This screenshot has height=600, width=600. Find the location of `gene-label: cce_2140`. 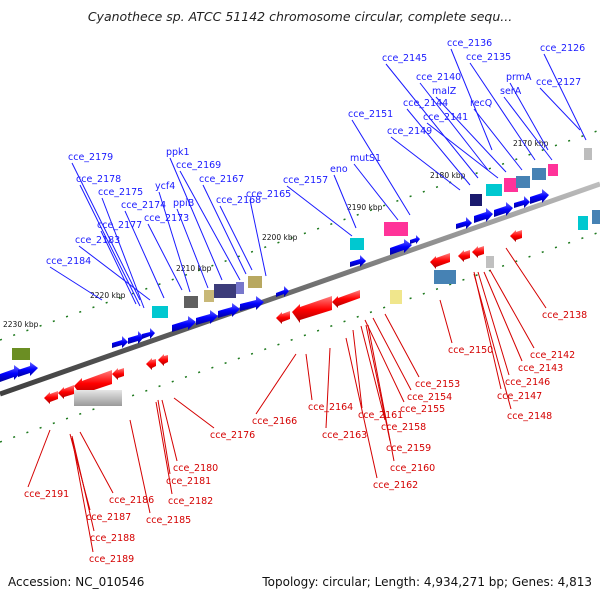

gene-label: cce_2140 is located at coordinates (438, 77).